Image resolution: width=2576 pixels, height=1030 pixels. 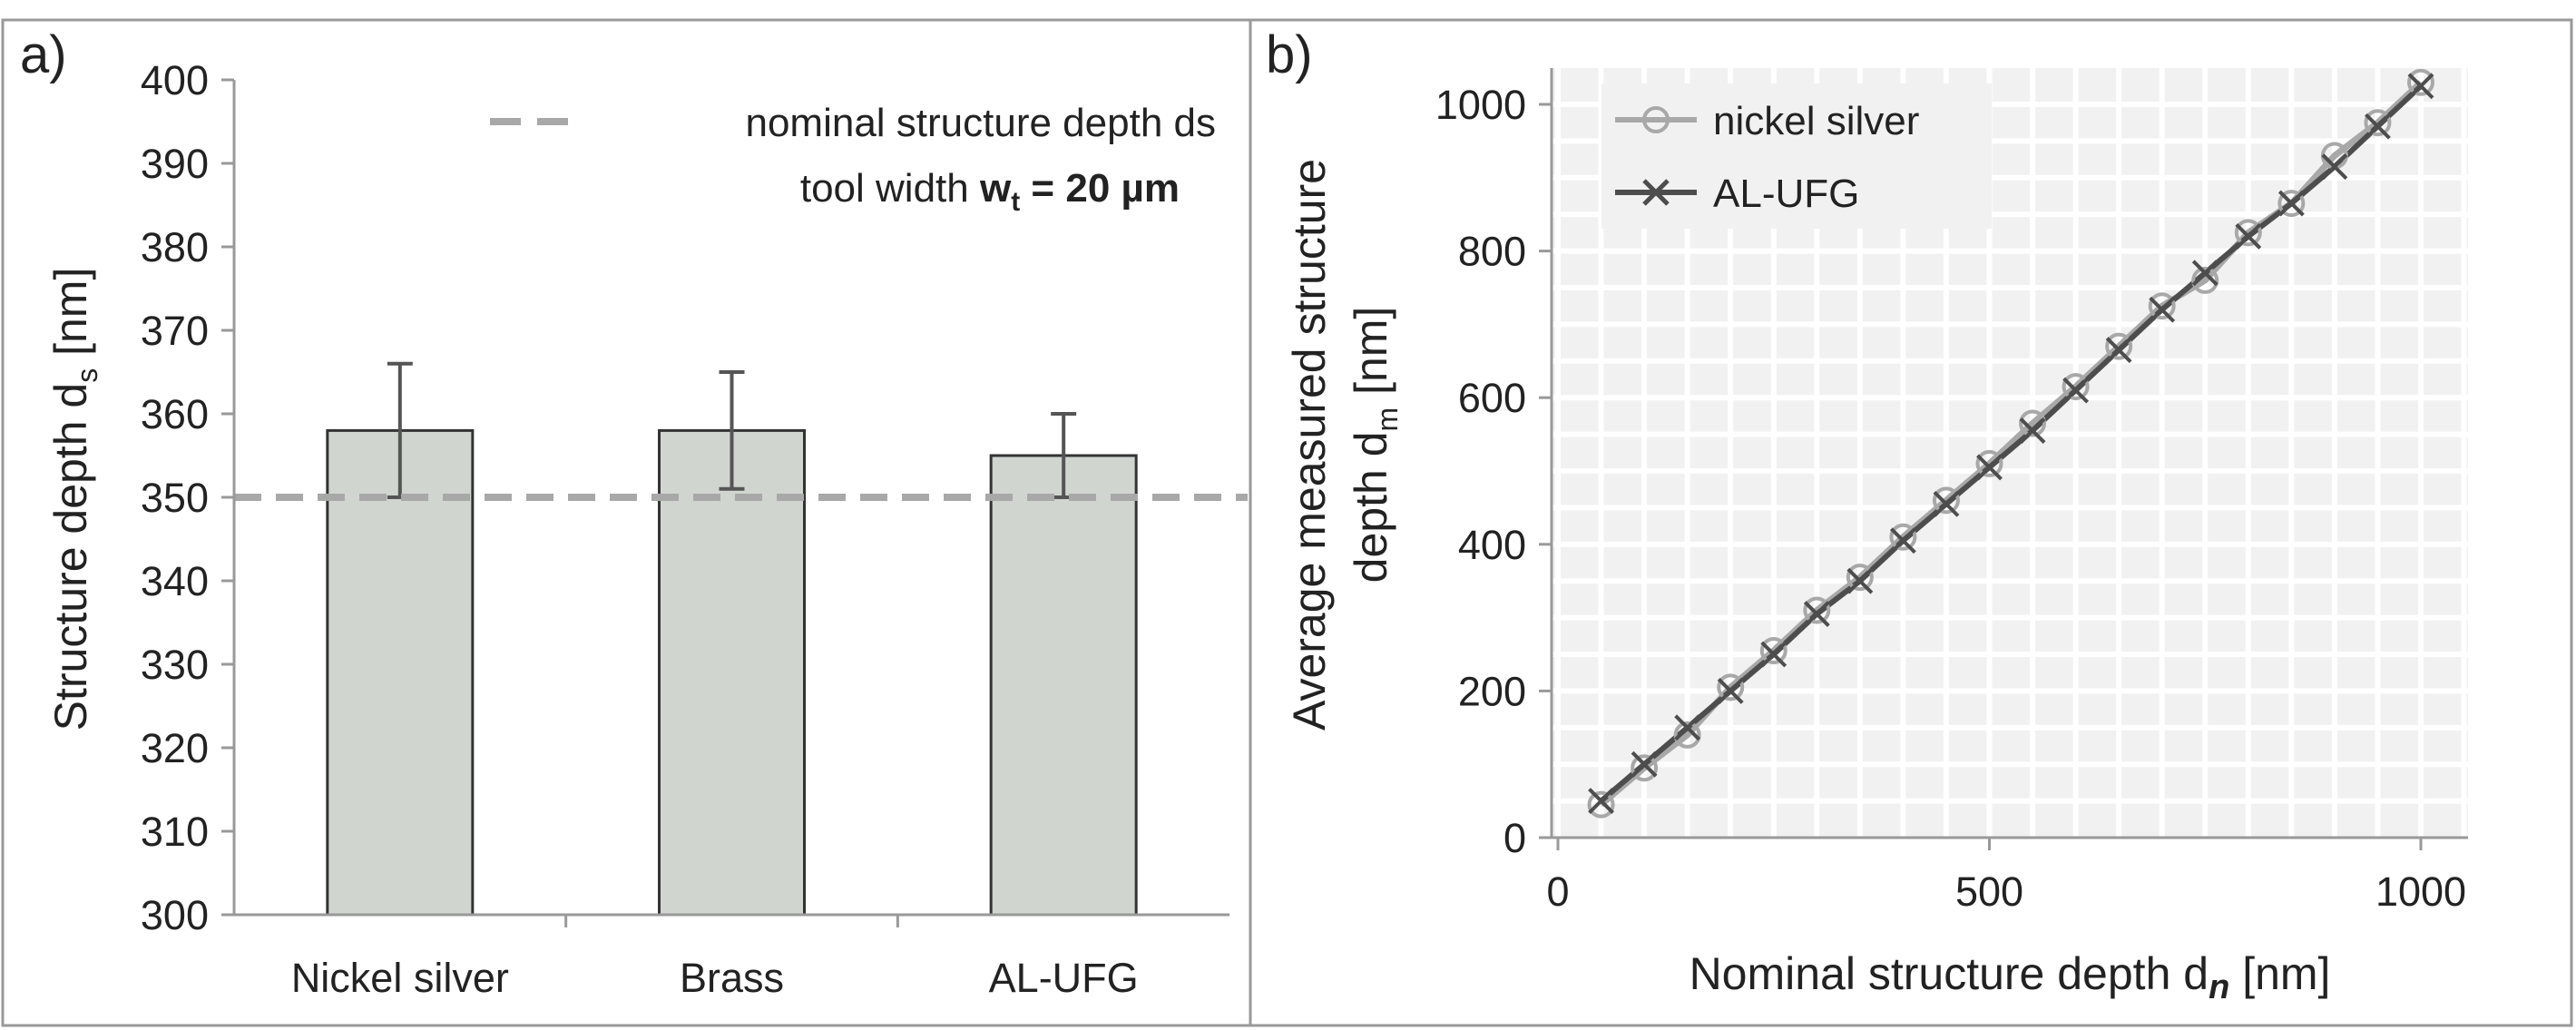 I want to click on panel-a-y-axis-title: Structure depth ds [nm], so click(x=74, y=499).